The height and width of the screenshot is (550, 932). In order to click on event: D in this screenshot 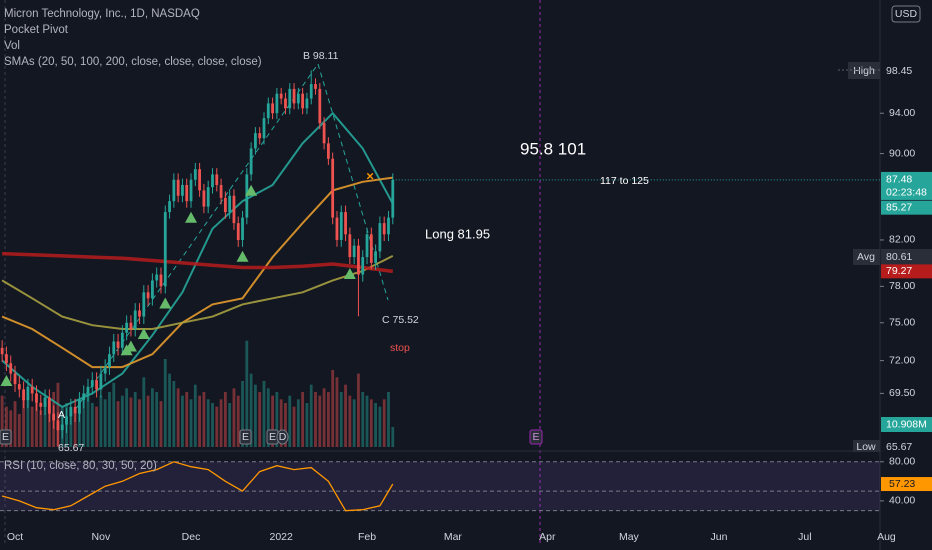, I will do `click(283, 437)`.